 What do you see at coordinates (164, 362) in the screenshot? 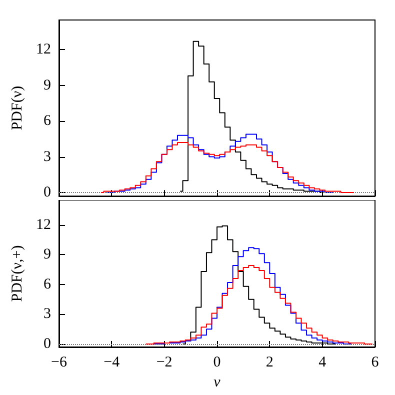
I see `x-tick-label: −2` at bounding box center [164, 362].